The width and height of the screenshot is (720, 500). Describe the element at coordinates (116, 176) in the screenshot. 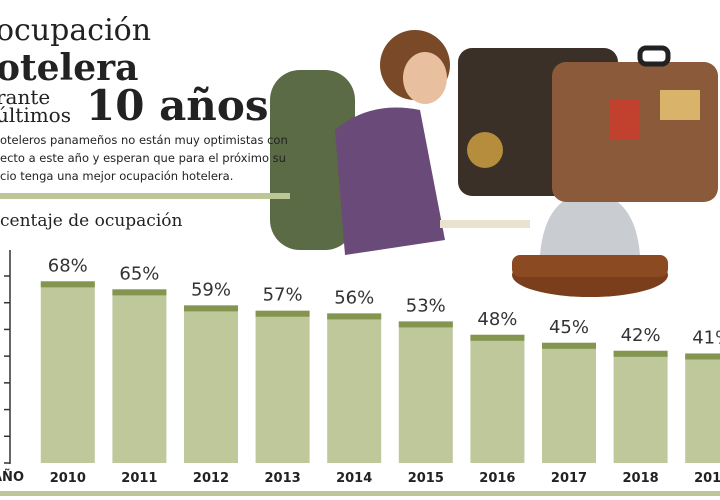

I see `intro-text: cio tenga una mejor ocupación hotelera.` at that location.